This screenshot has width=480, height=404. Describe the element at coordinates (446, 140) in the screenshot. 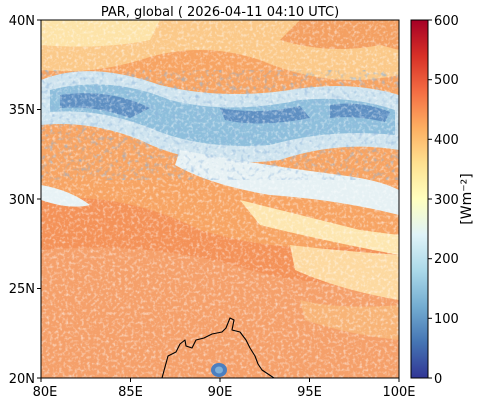

I see `colorbar-tick-label: 400` at that location.